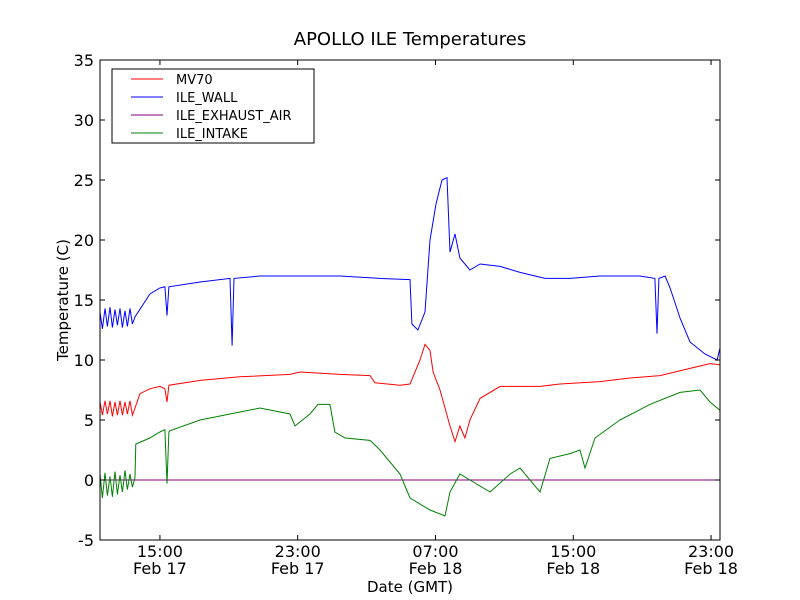  I want to click on legend-item: ILE_EXHAUST_AIR, so click(211, 116).